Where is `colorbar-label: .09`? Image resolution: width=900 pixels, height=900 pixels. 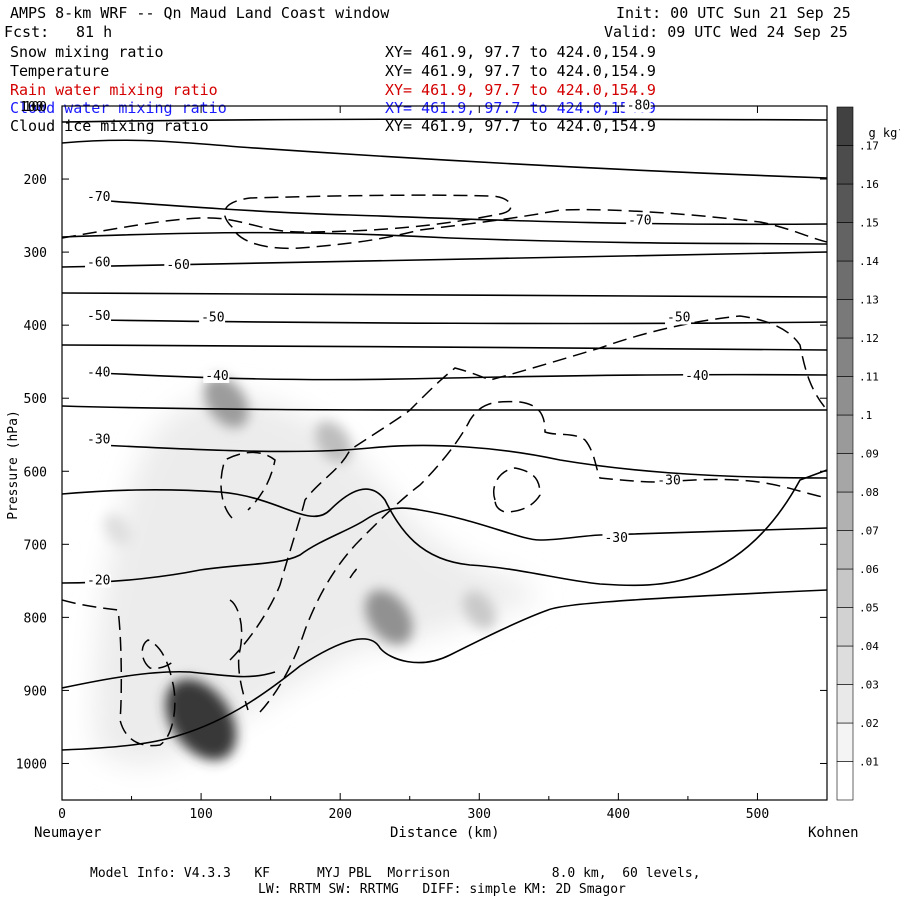
colorbar-label: .09 is located at coordinates (869, 454).